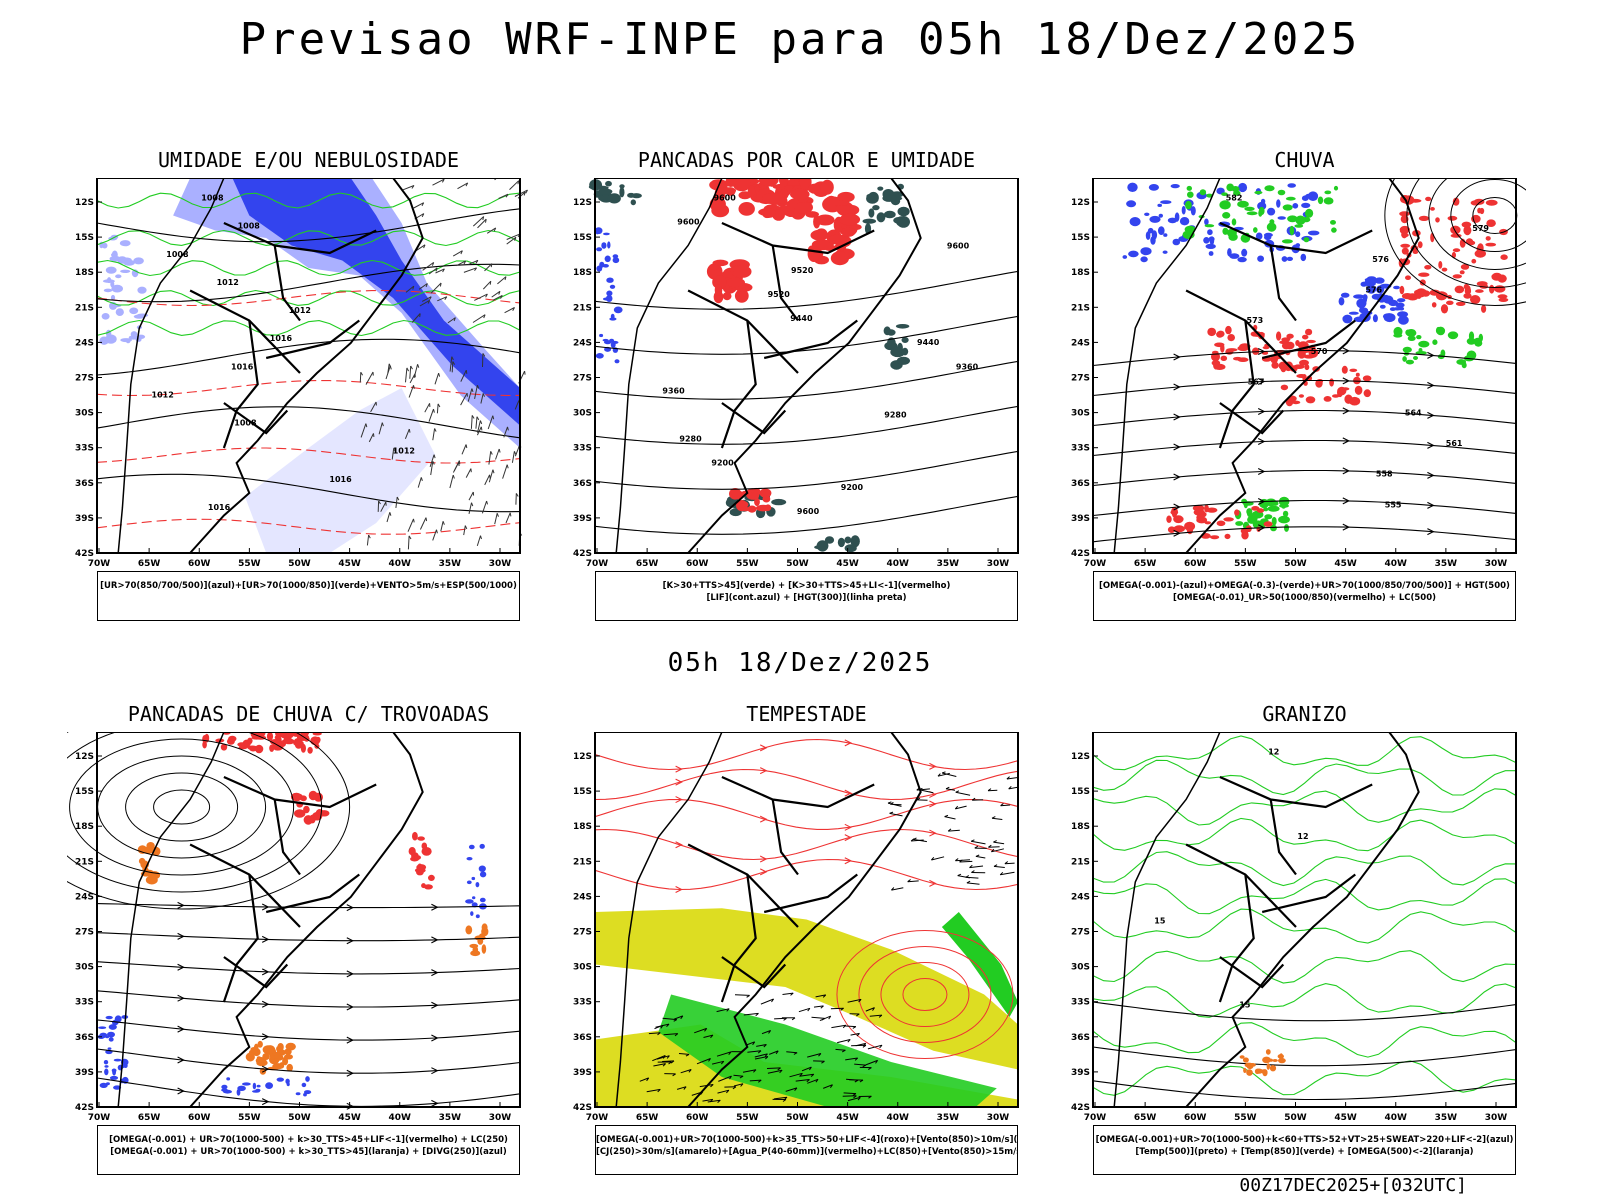 Image resolution: width=1600 pixels, height=1200 pixels. What do you see at coordinates (245, 423) in the screenshot?
I see `contour-label: 1008` at bounding box center [245, 423].